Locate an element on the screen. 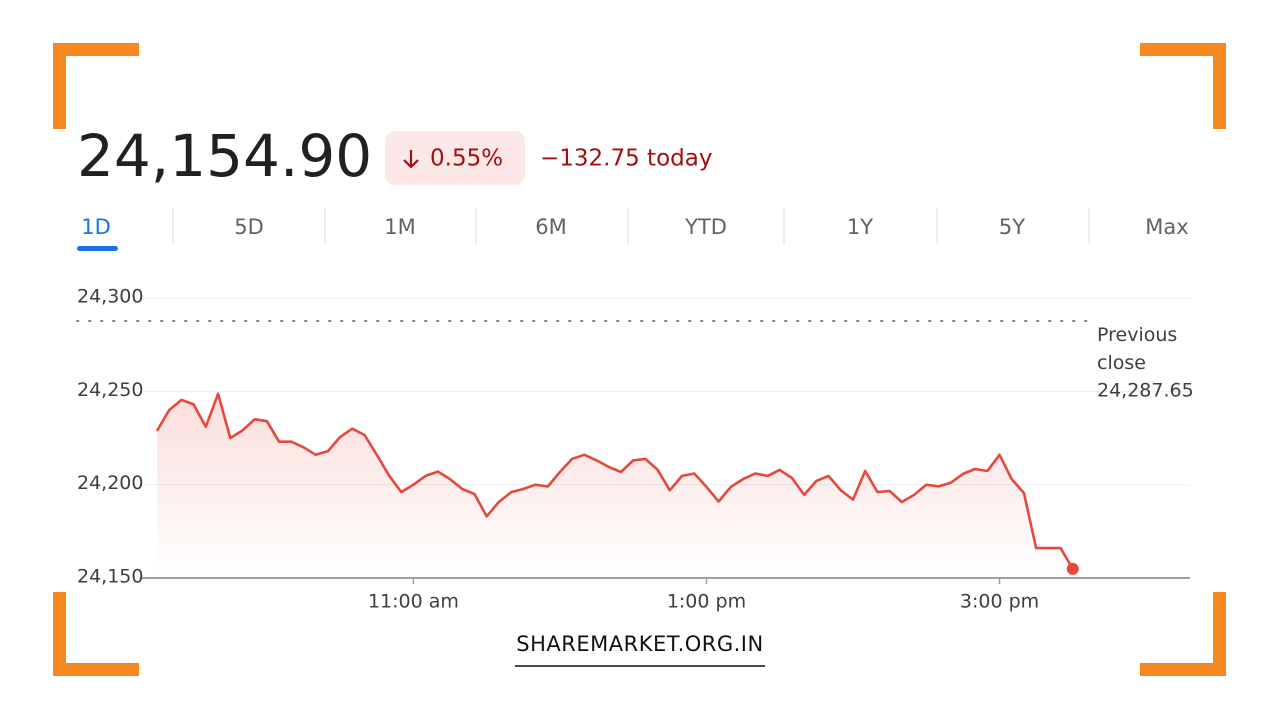  tab: YTD is located at coordinates (705, 227).